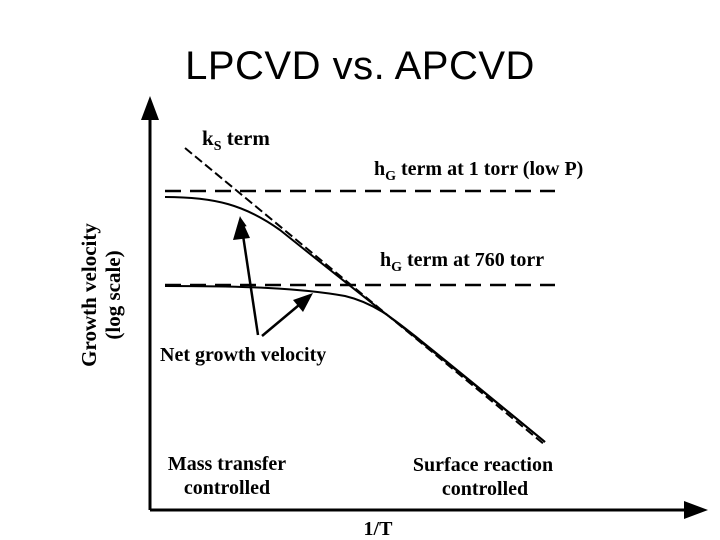 The width and height of the screenshot is (720, 540). What do you see at coordinates (248, 276) in the screenshot?
I see `net-growth-arrow-upper` at bounding box center [248, 276].